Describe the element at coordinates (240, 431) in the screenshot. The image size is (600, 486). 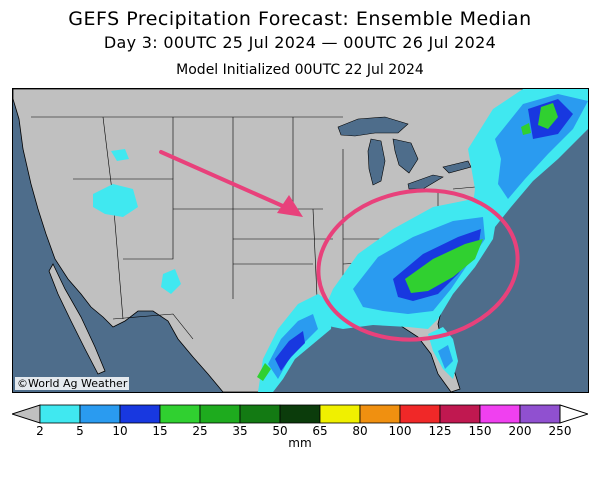
I see `colorbar-tick-label: 35` at that location.